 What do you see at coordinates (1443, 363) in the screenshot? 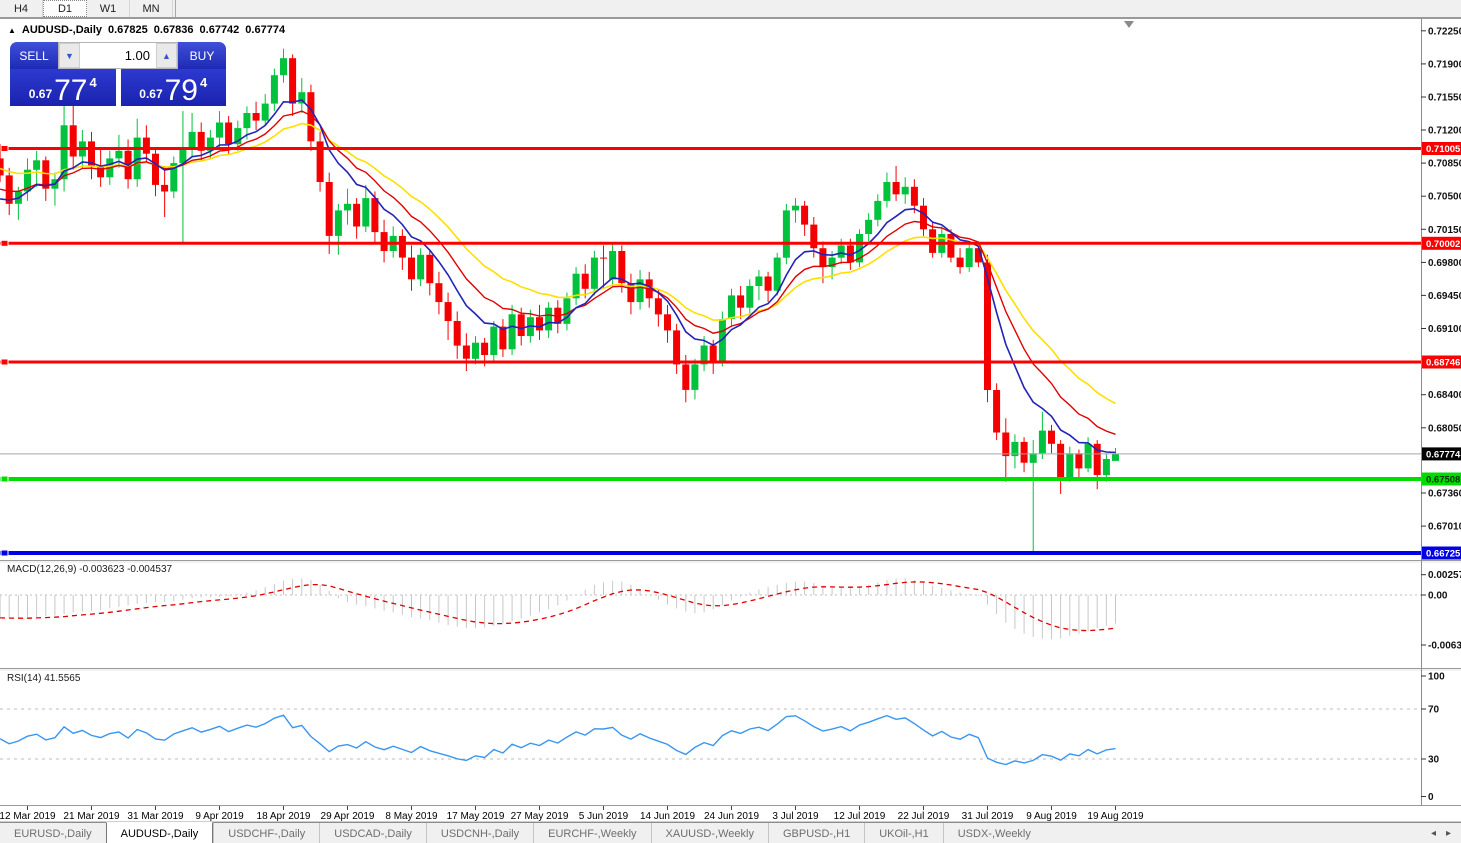
I see `svg-text: 0.68746` at bounding box center [1443, 363].